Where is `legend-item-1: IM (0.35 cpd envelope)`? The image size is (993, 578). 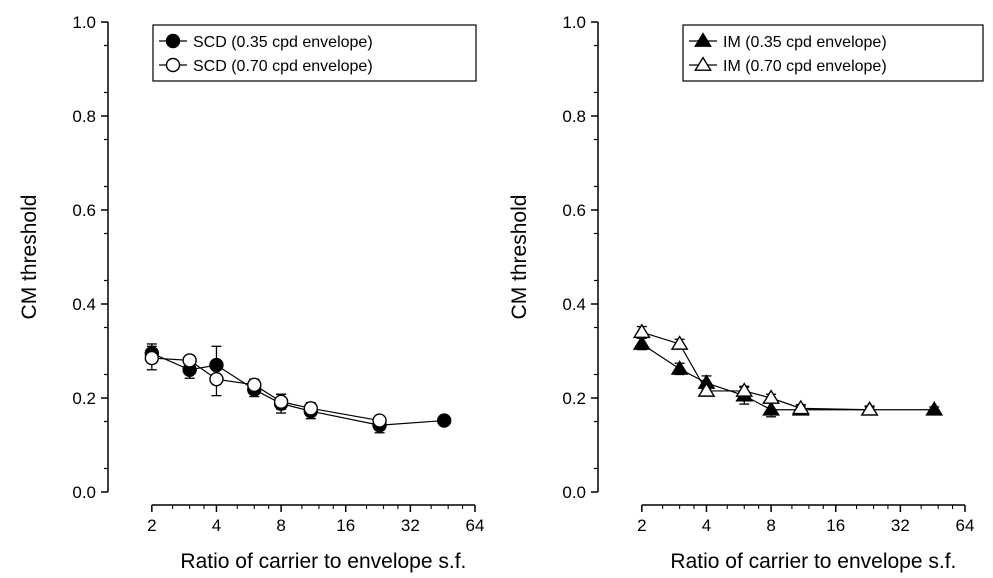
legend-item-1: IM (0.35 cpd envelope) is located at coordinates (788, 41).